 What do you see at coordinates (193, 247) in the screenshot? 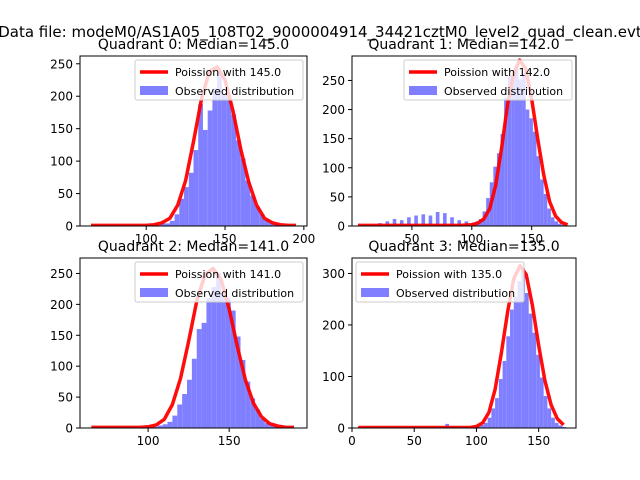
I see `chart-title: Quadrant 2: Median=141.0` at bounding box center [193, 247].